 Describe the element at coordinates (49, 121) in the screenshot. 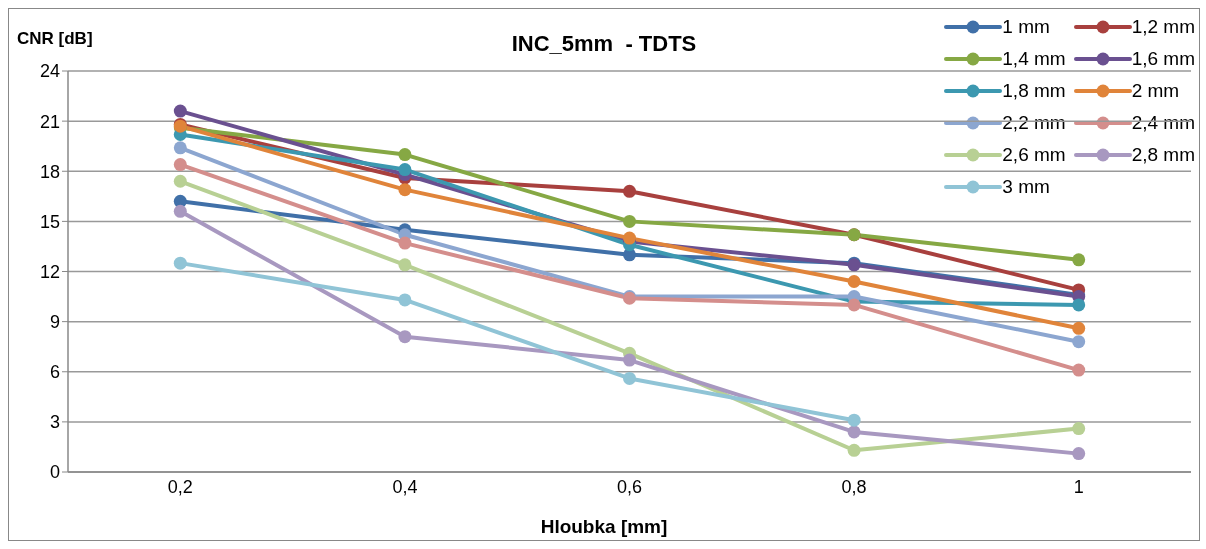

I see `y-tick-label: 21` at that location.